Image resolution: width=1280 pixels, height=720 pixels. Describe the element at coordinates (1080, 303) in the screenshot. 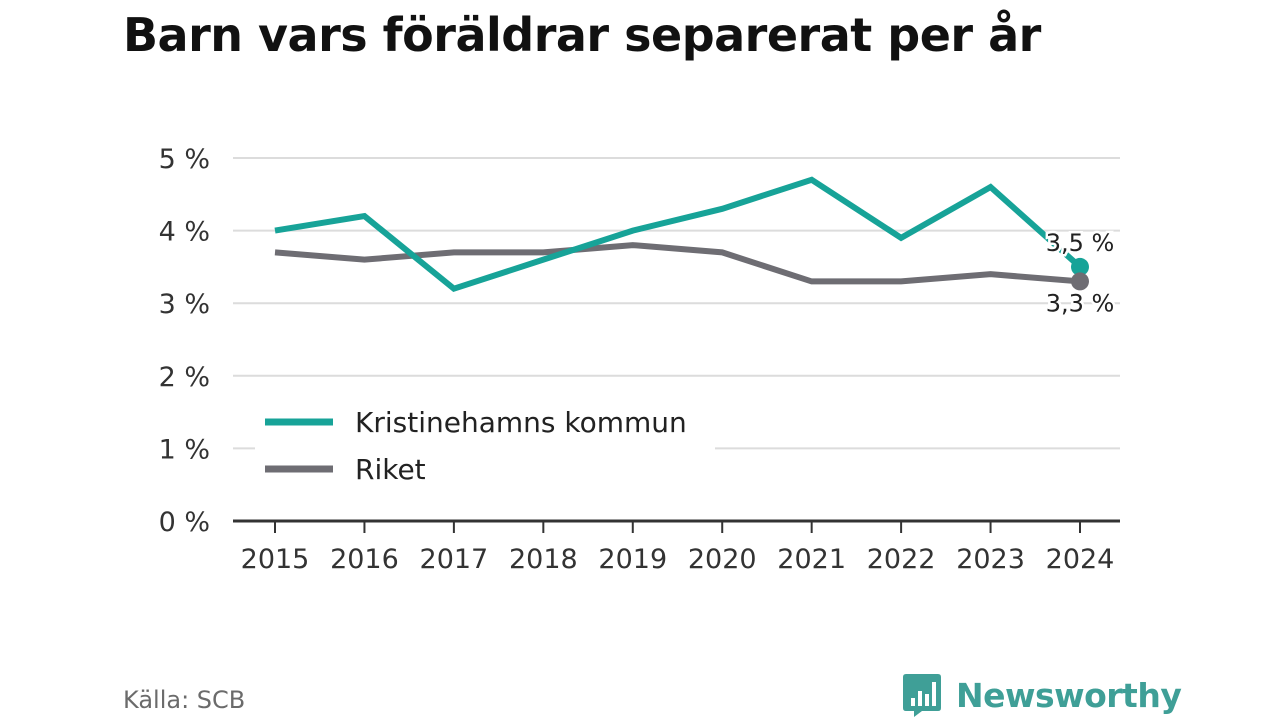

I see `end-value-label-1: 3,3 %` at that location.